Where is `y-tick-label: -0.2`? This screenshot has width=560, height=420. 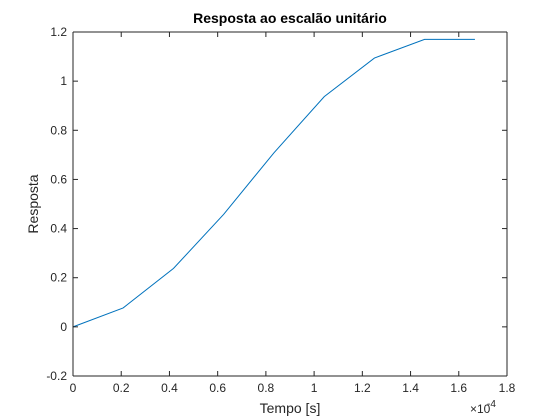 y-tick-label: -0.2 is located at coordinates (56, 376).